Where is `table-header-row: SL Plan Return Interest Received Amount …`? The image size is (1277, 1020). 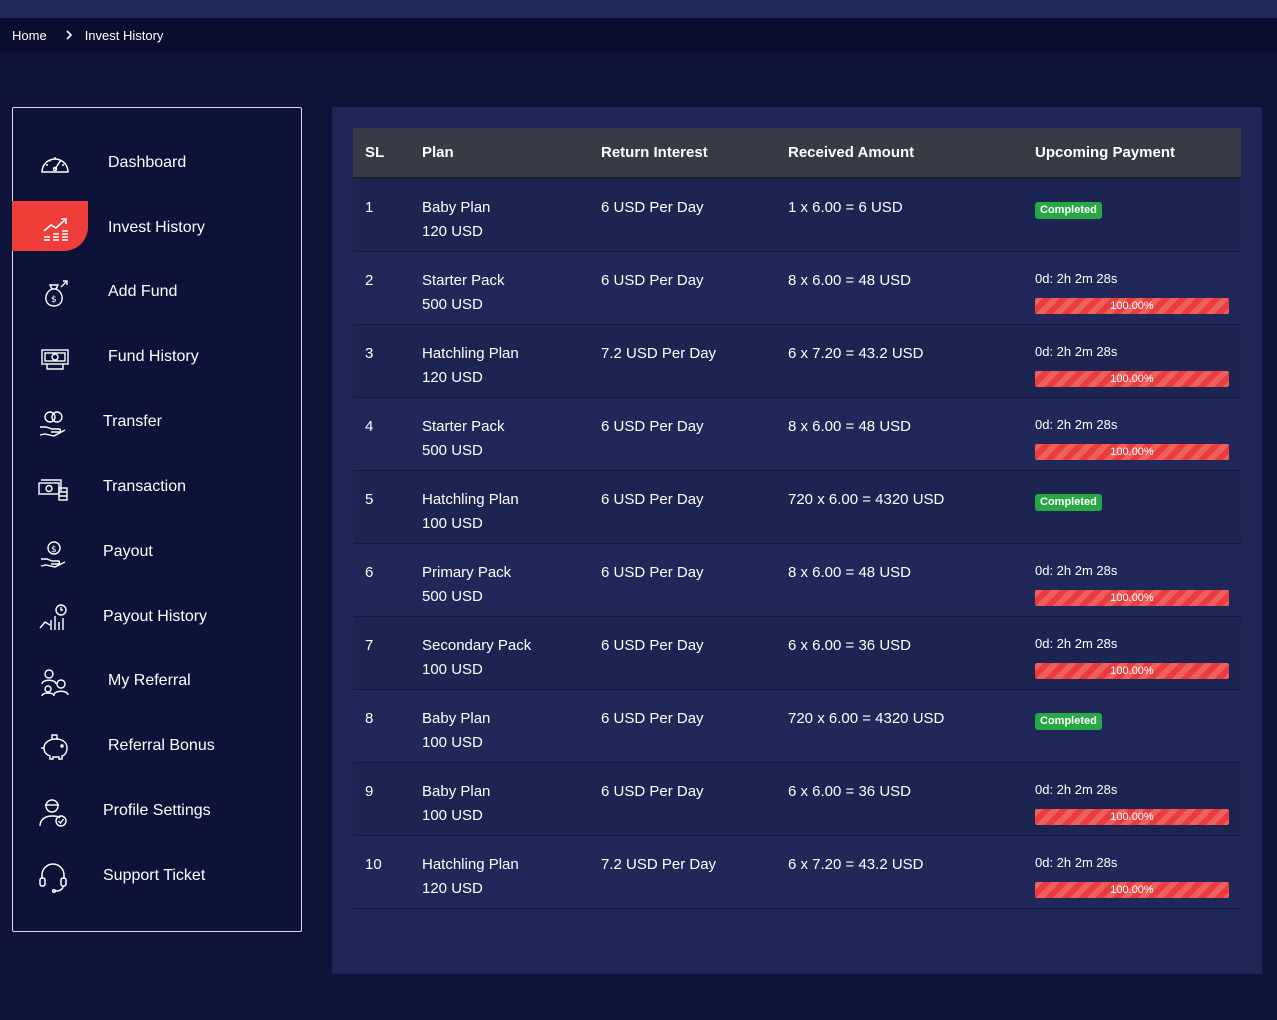
table-header-row: SL Plan Return Interest Received Amount … is located at coordinates (797, 153).